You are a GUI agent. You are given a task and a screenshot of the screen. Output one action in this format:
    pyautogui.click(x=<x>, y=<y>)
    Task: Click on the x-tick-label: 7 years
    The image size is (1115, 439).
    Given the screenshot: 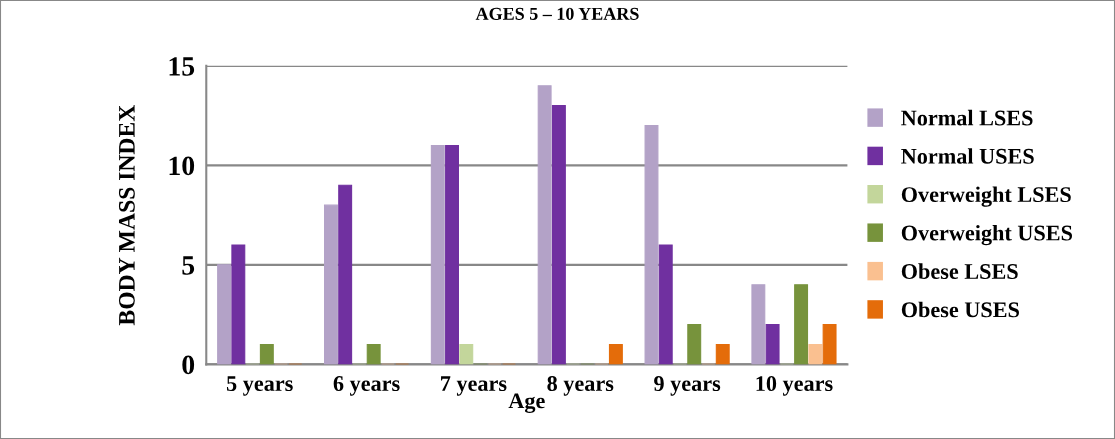 What is the action you would take?
    pyautogui.click(x=474, y=386)
    